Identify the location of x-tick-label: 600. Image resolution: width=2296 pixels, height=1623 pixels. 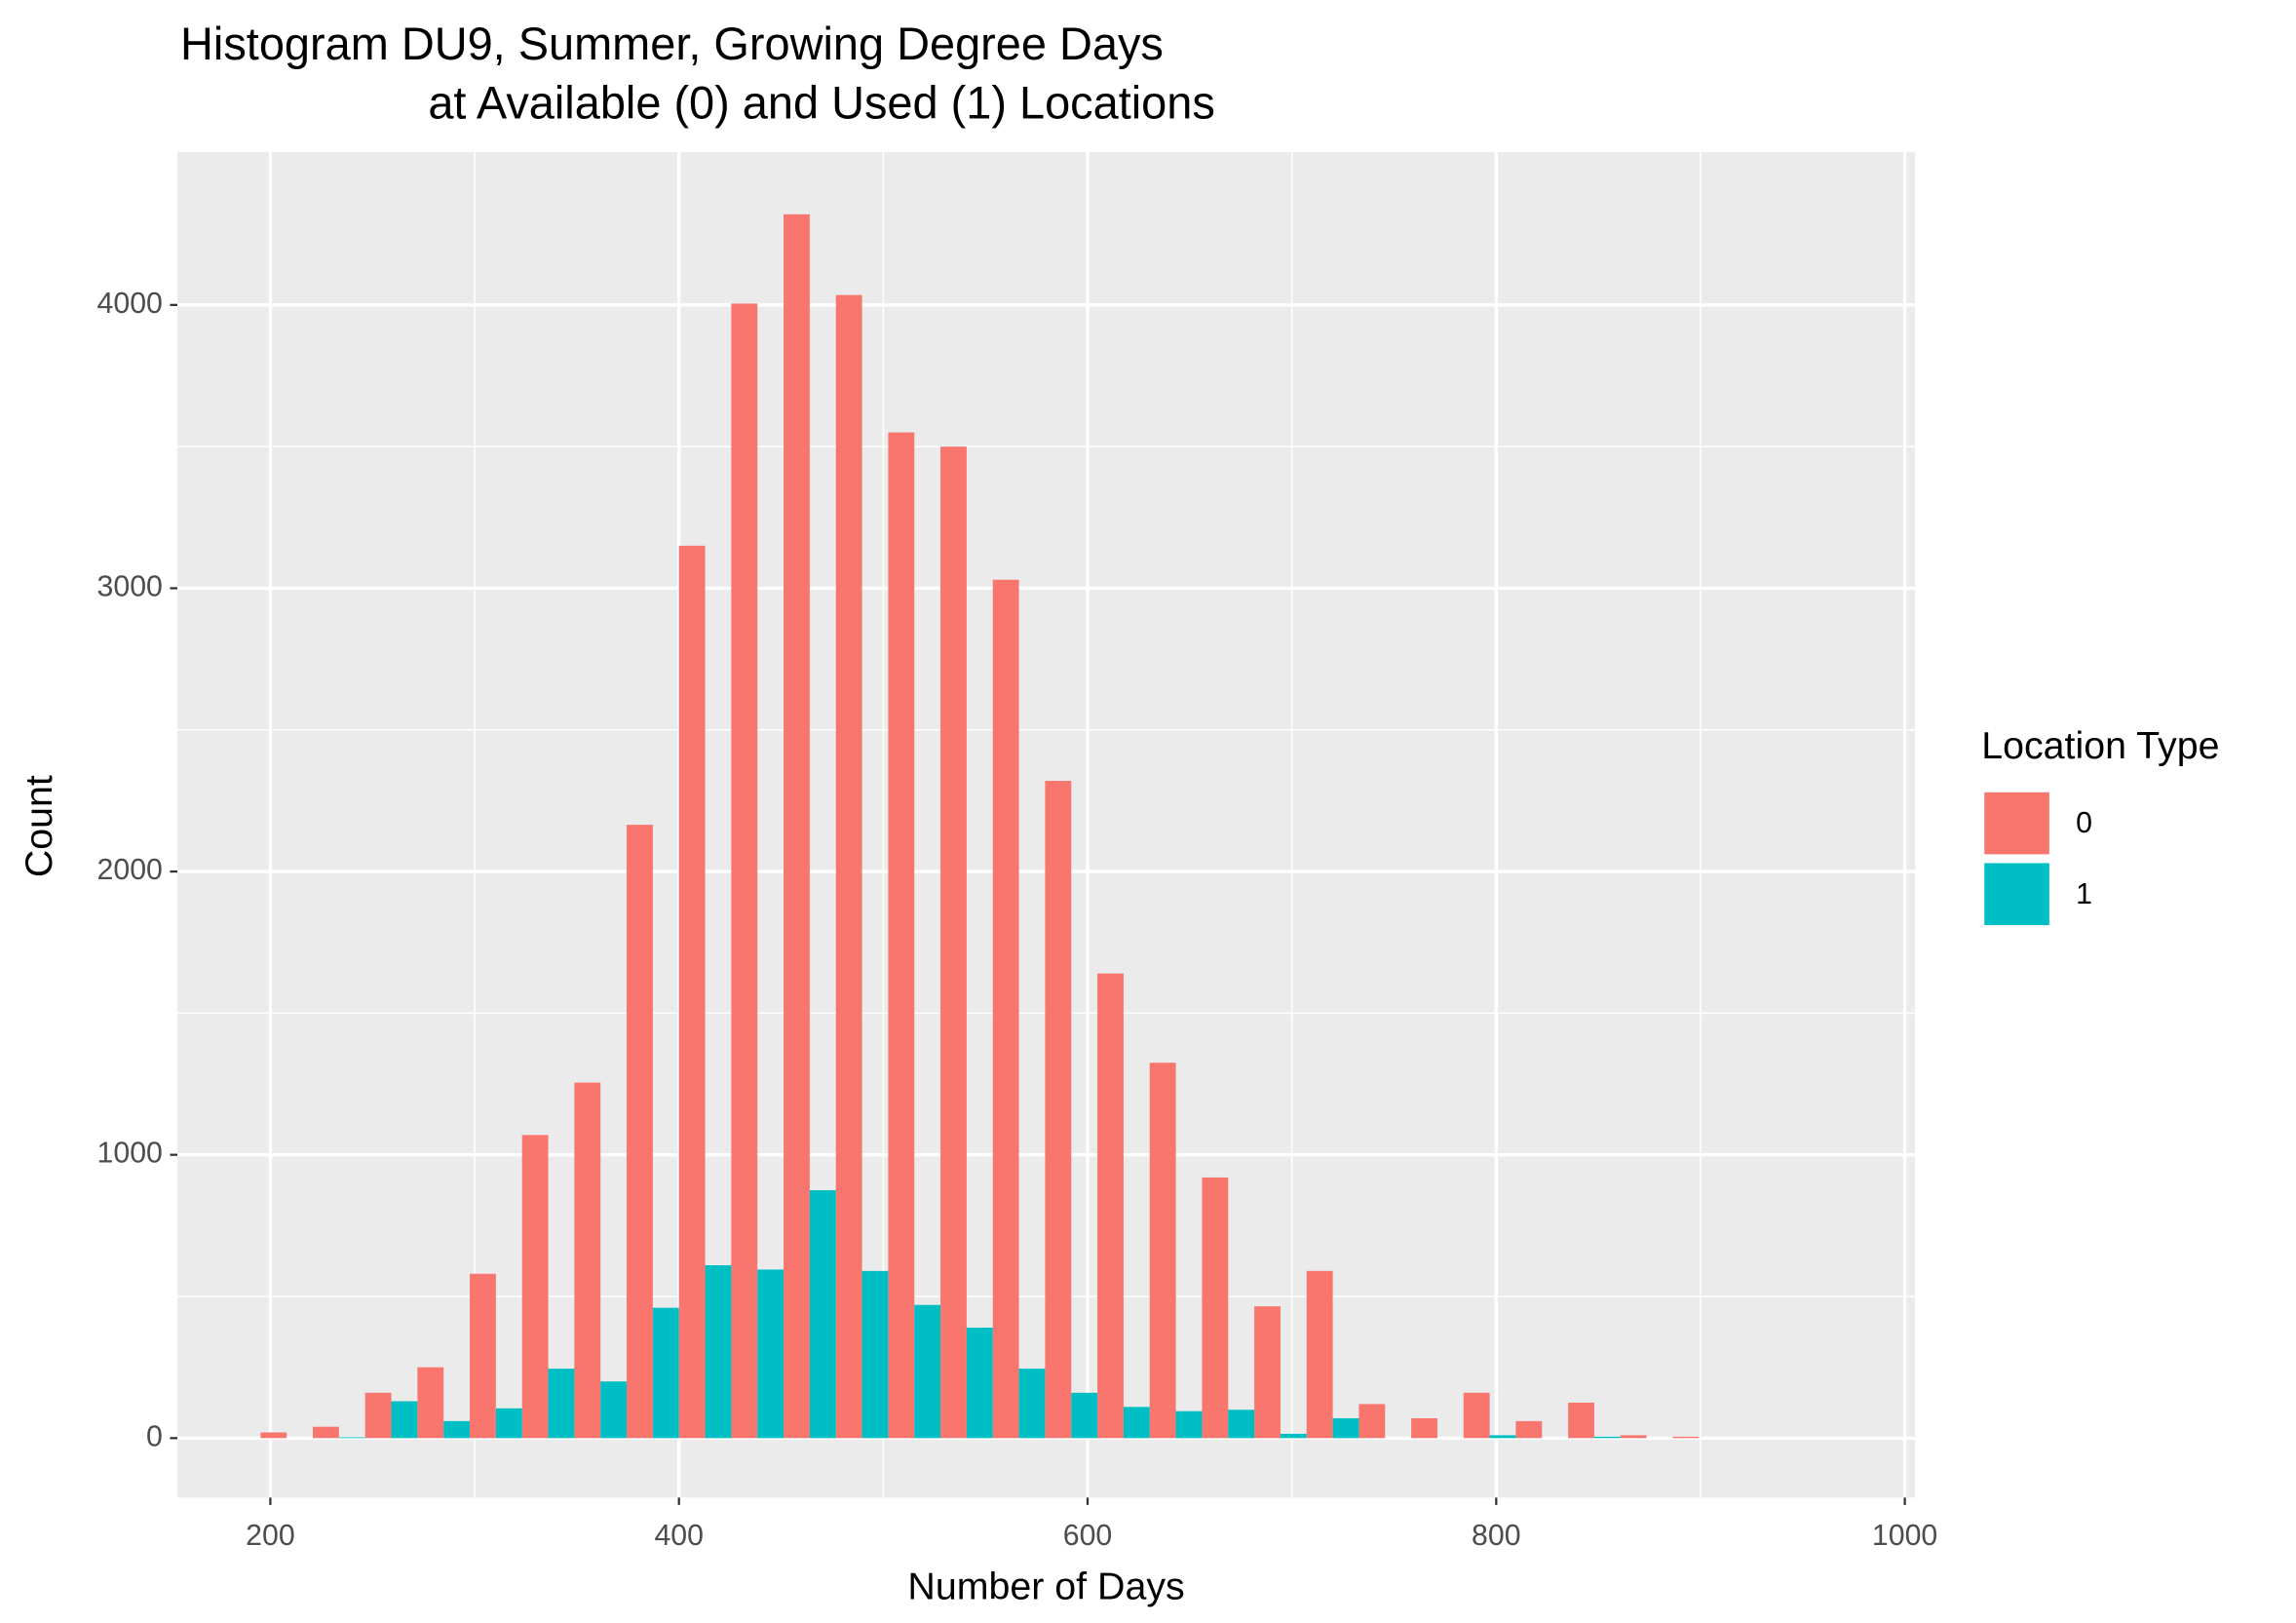
(1087, 1536).